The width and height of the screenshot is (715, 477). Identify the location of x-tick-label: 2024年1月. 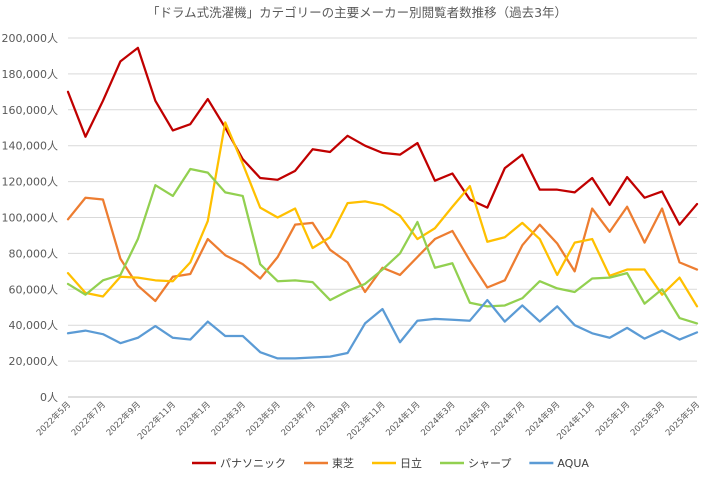
(403, 418).